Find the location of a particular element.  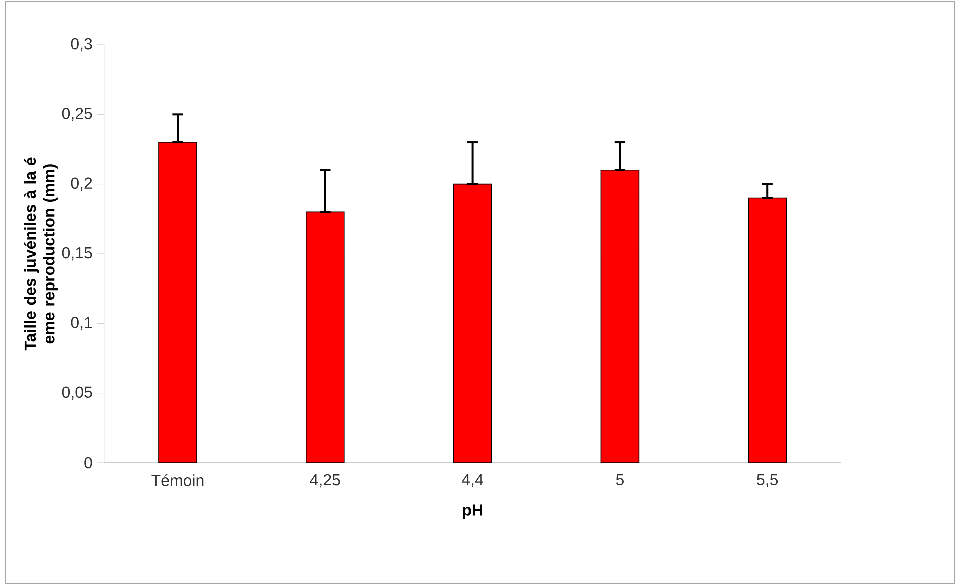

y-tick-label: 0,15 is located at coordinates (77, 254).